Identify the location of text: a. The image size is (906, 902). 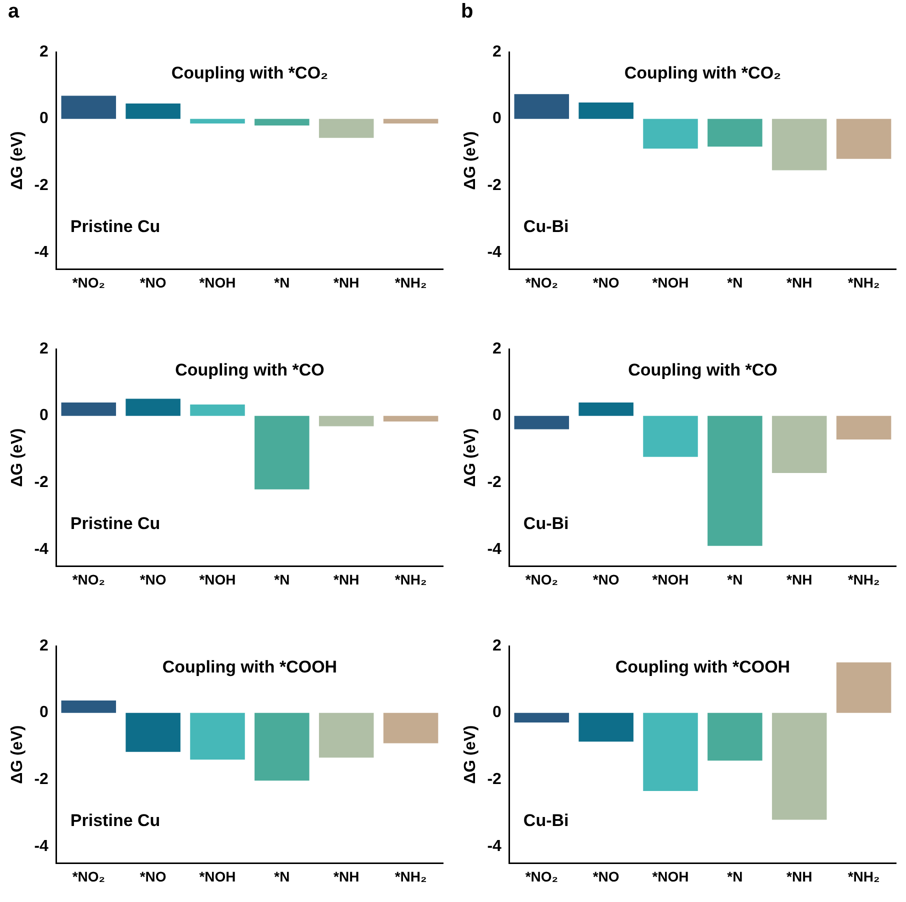
(14, 11).